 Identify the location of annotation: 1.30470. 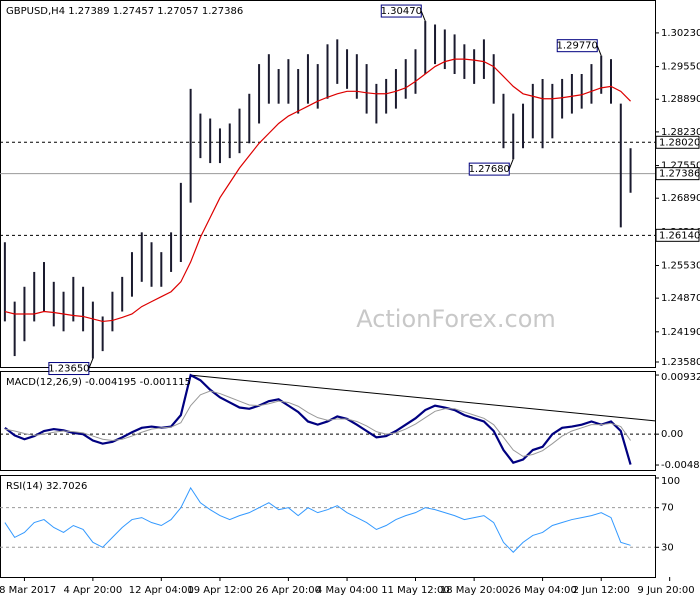
(401, 11).